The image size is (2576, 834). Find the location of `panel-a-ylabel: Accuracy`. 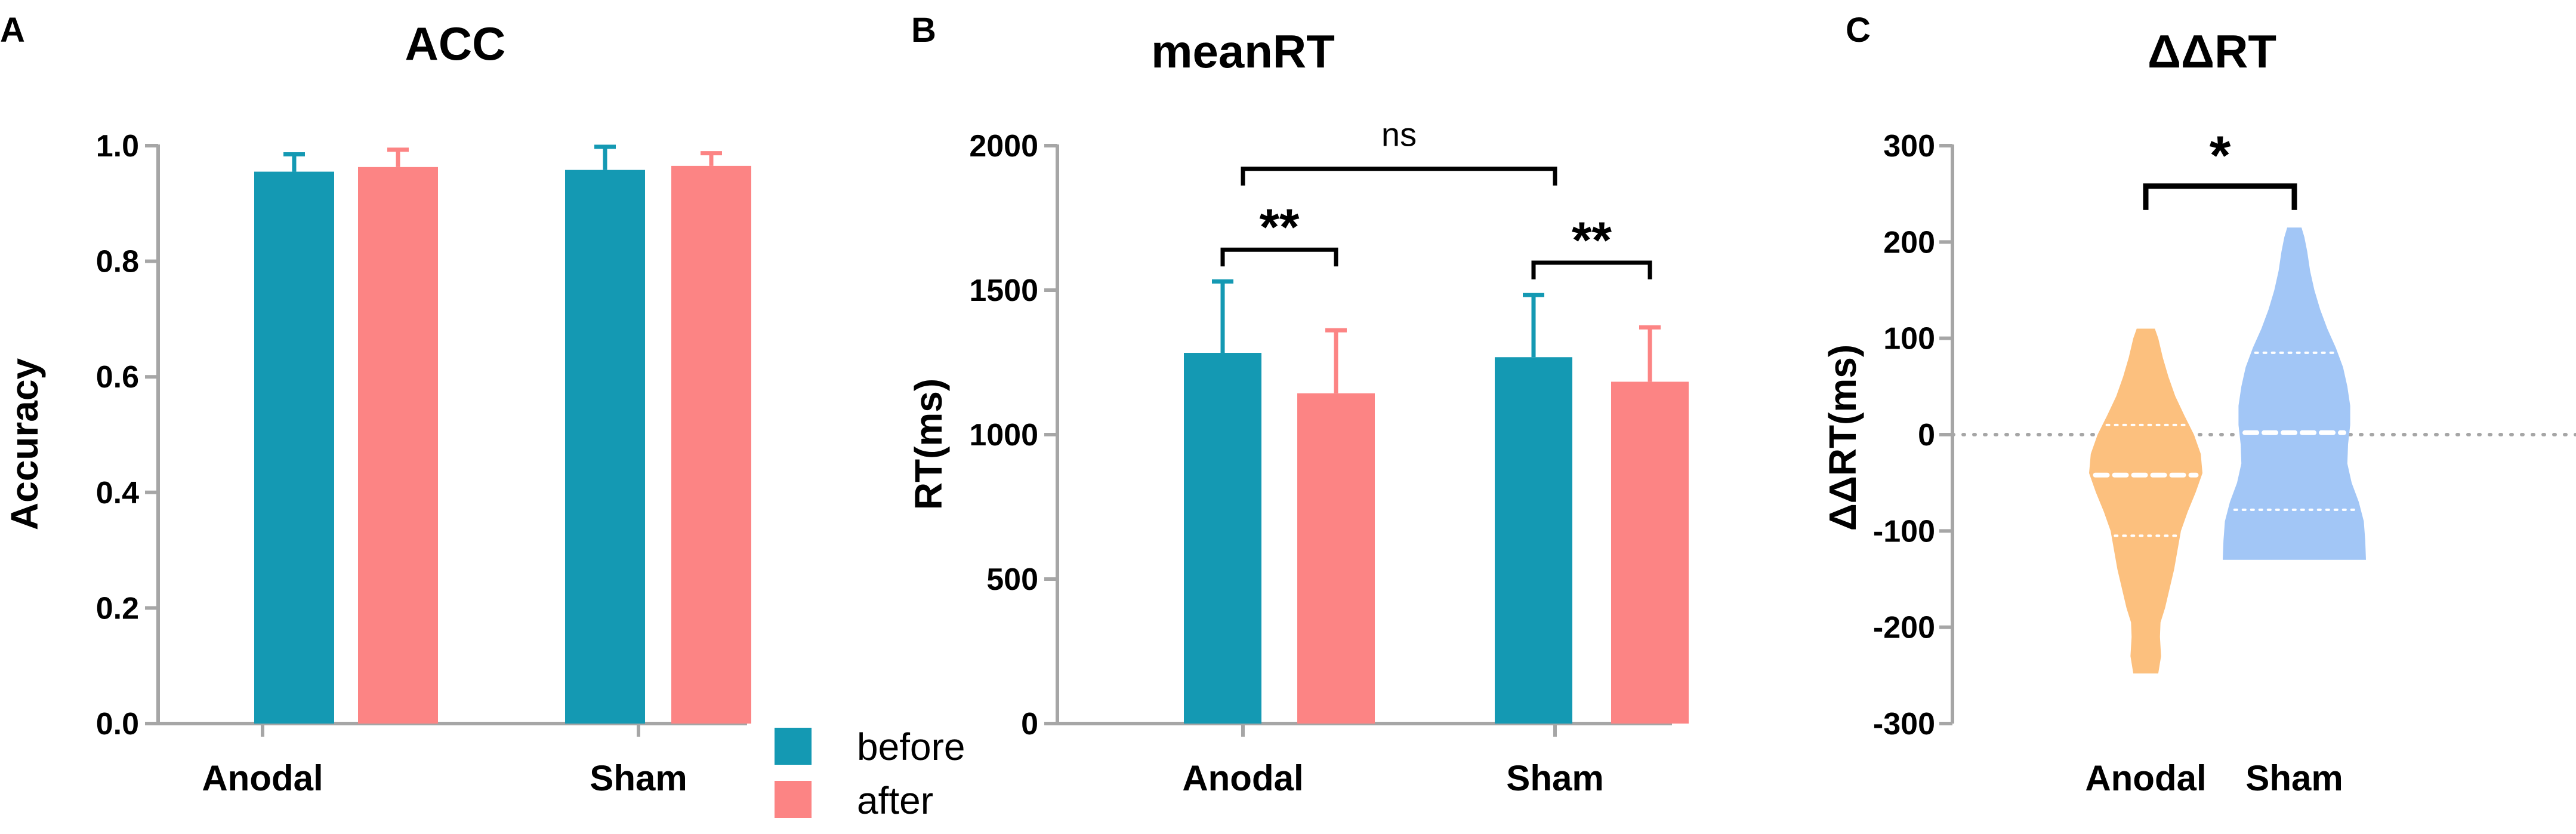

panel-a-ylabel: Accuracy is located at coordinates (24, 444).